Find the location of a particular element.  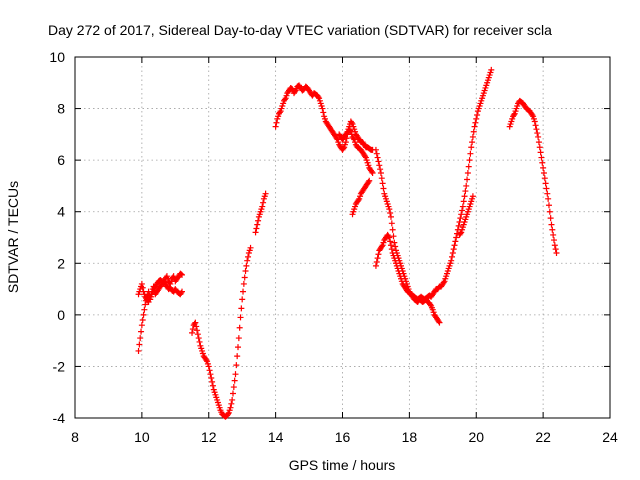

y-tick-label: 10 is located at coordinates (57, 57).